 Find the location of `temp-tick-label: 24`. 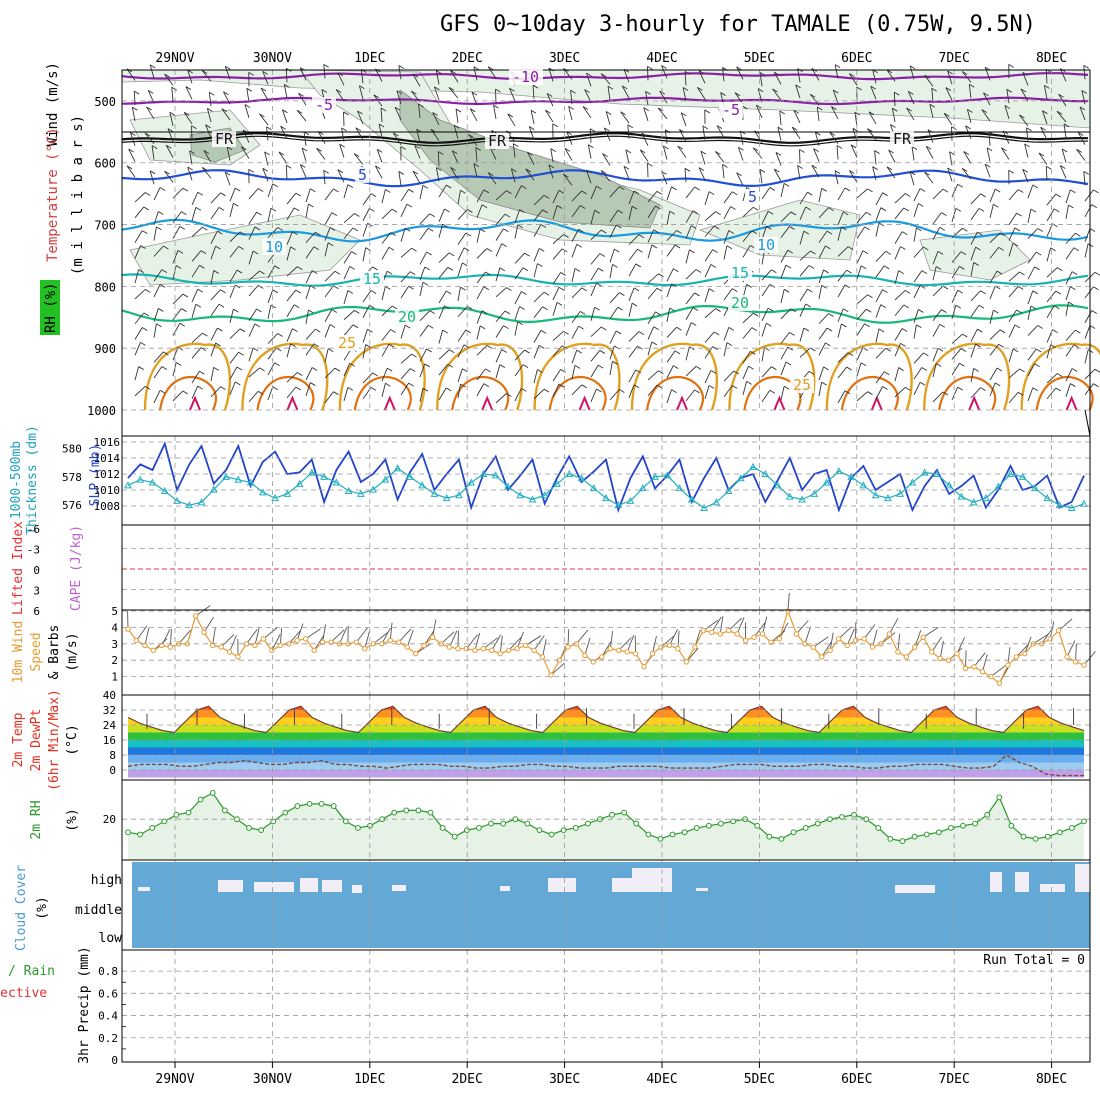

temp-tick-label: 24 is located at coordinates (110, 725).